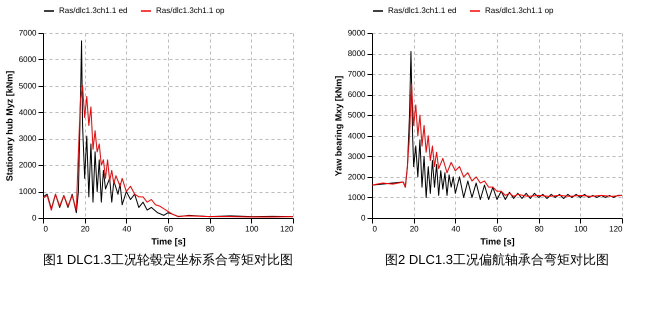 The height and width of the screenshot is (326, 672). What do you see at coordinates (357, 33) in the screenshot?
I see `y-tick-label: 9000` at bounding box center [357, 33].